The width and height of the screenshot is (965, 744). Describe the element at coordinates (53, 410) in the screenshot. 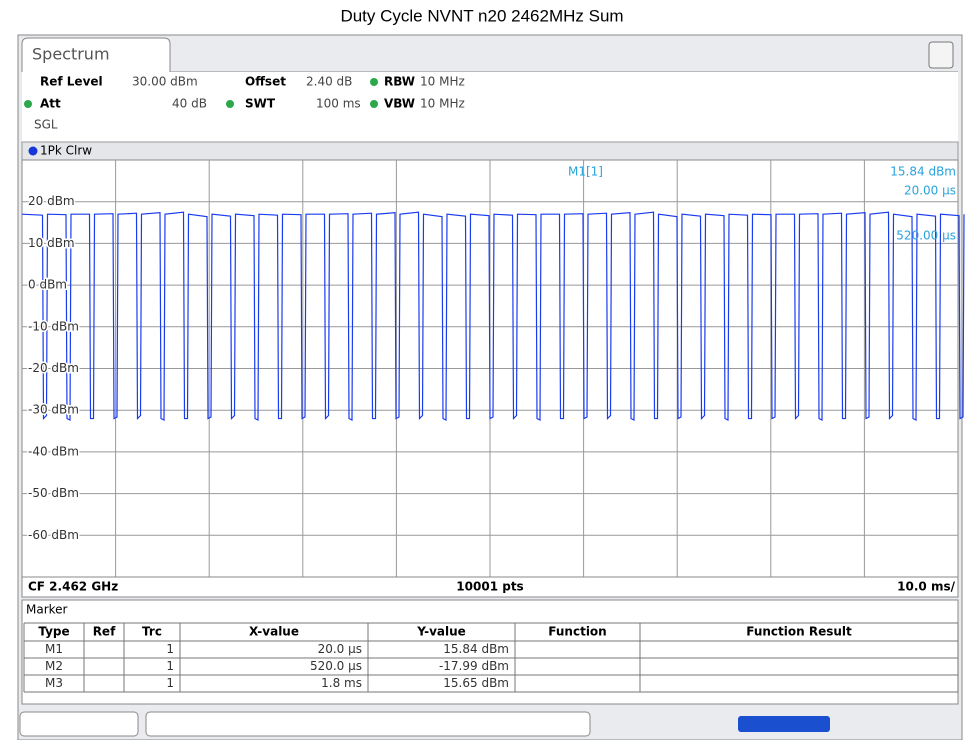

I see `y-label: -30 dBm` at that location.